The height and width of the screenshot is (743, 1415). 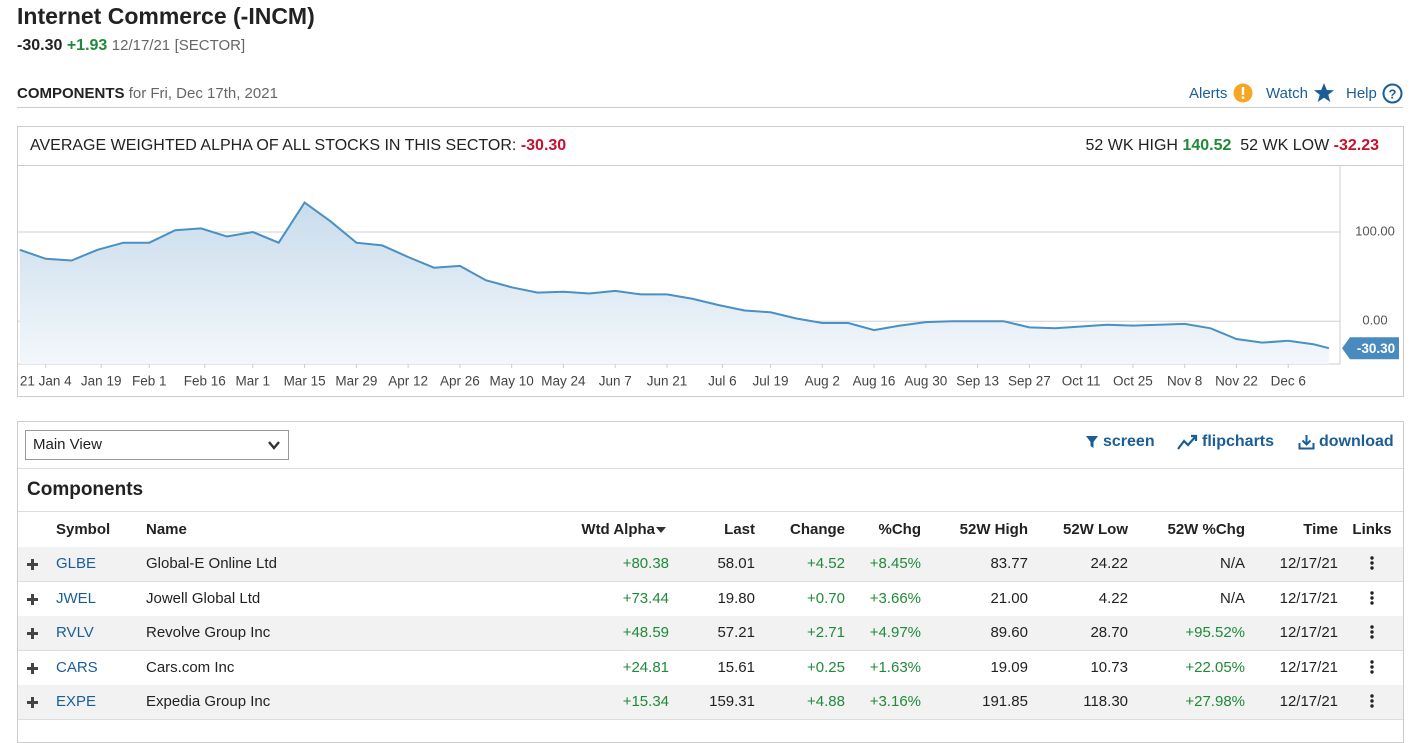 What do you see at coordinates (618, 529) in the screenshot?
I see `column-header: Wtd Alpha` at bounding box center [618, 529].